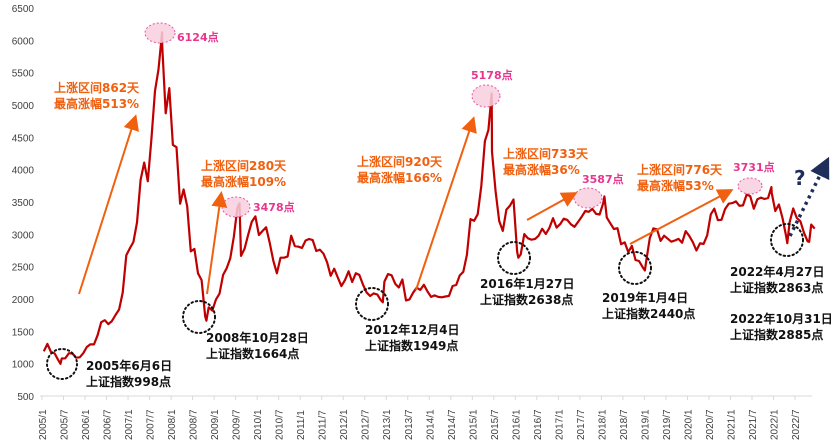 The image size is (834, 445). Describe the element at coordinates (23, 138) in the screenshot. I see `y-tick-label: 4500` at that location.